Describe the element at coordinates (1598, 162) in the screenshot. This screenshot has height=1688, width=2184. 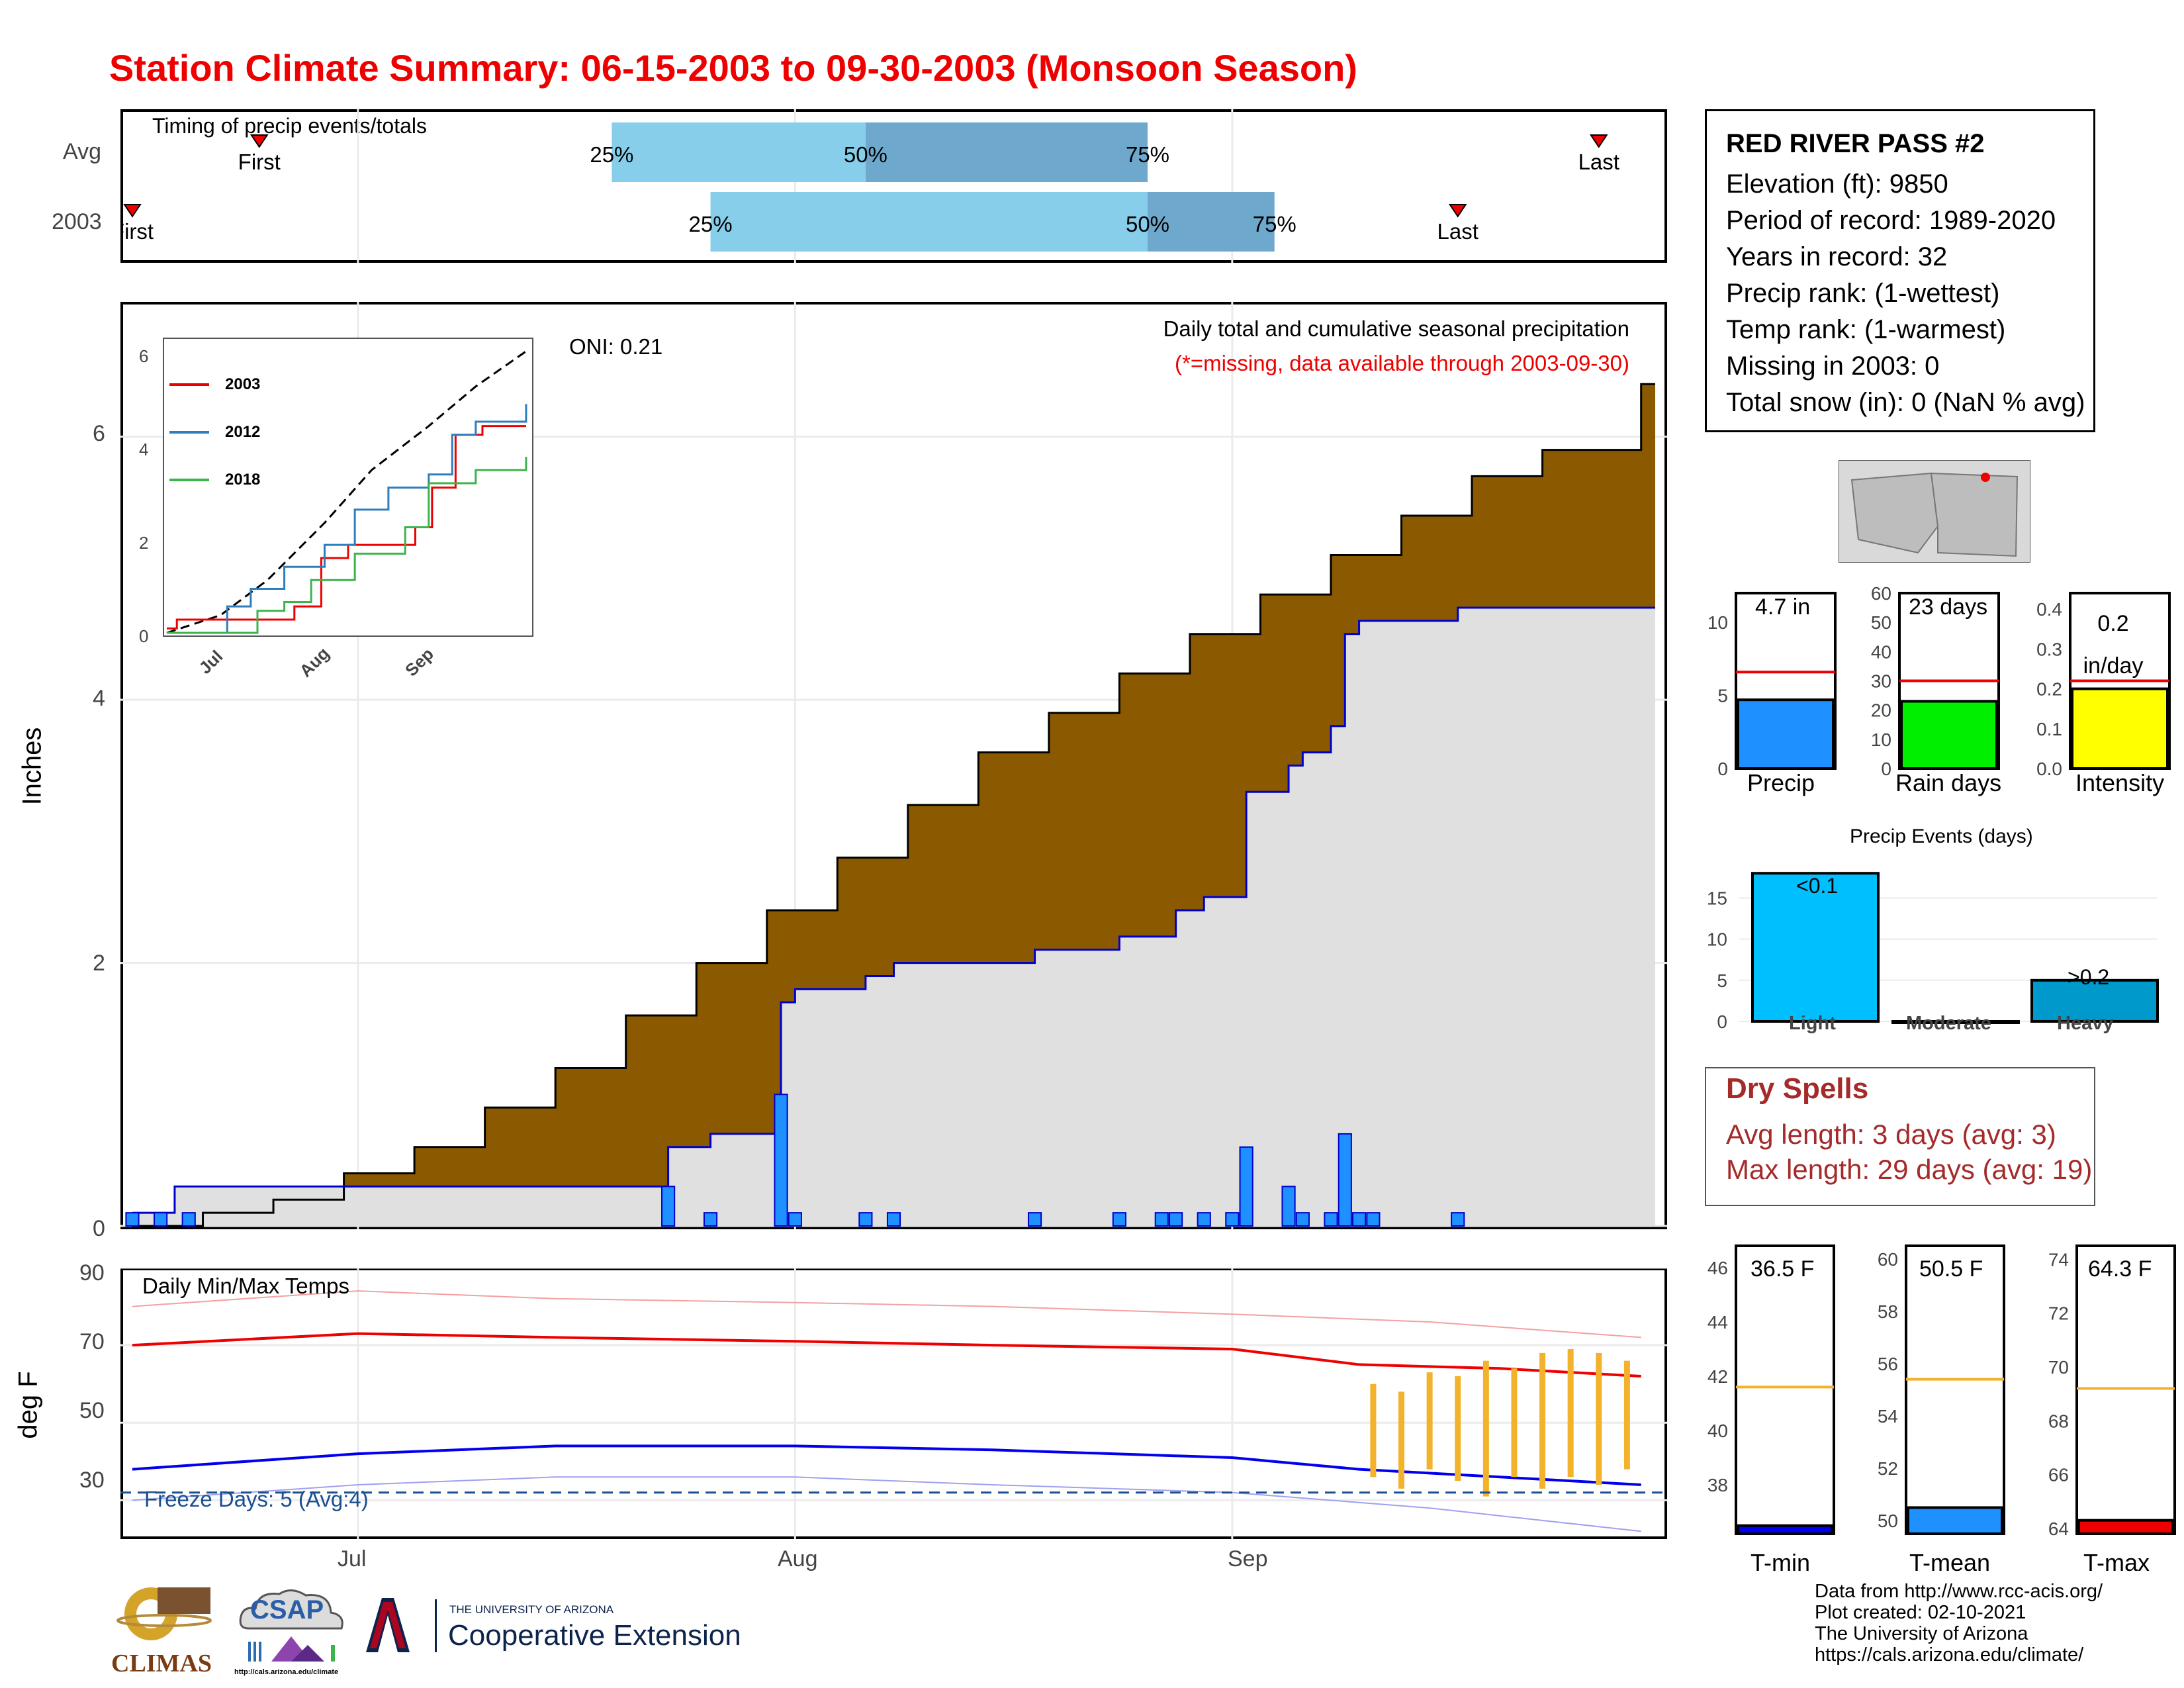
I see `timing-avg-last-label: Last` at that location.